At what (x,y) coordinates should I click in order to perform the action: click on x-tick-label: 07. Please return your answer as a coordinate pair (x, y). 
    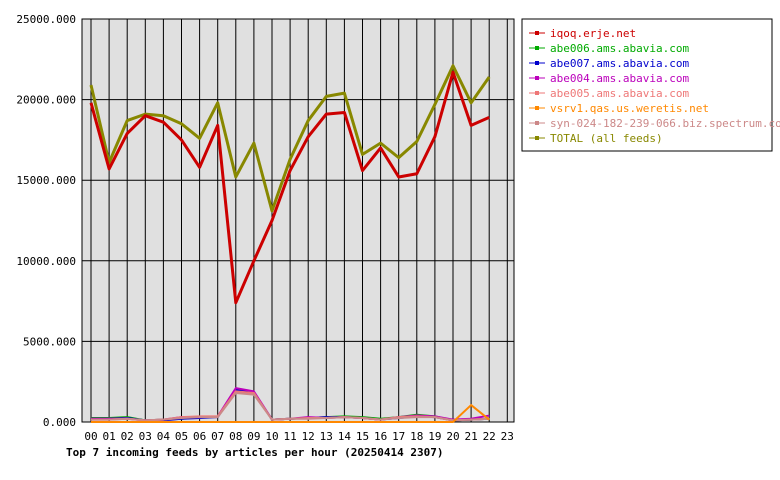
    Looking at the image, I should click on (217, 436).